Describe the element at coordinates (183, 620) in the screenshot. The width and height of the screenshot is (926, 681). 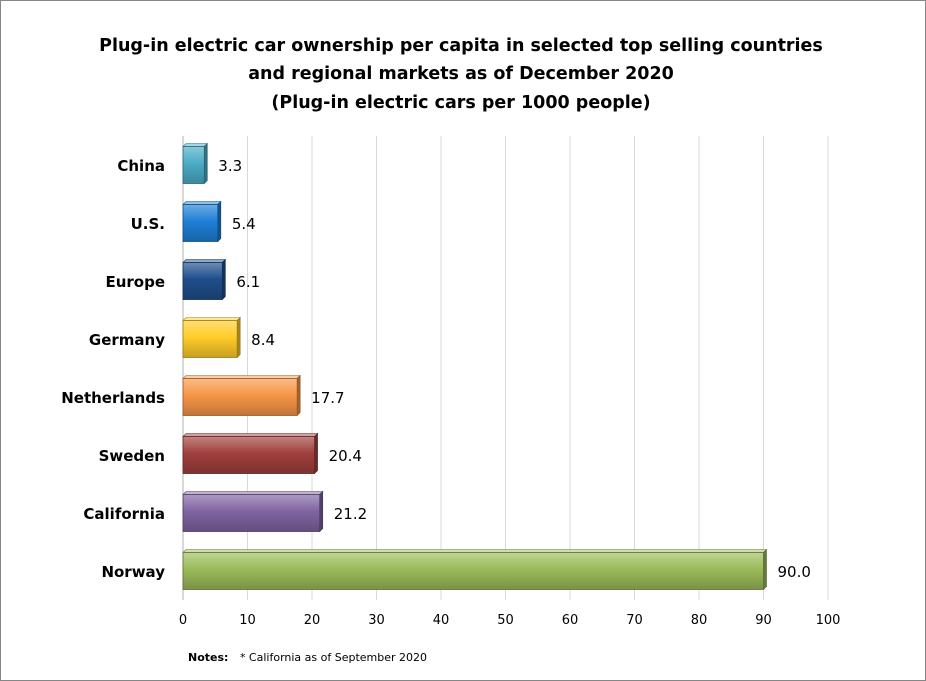
I see `x-tick-label: 0` at that location.